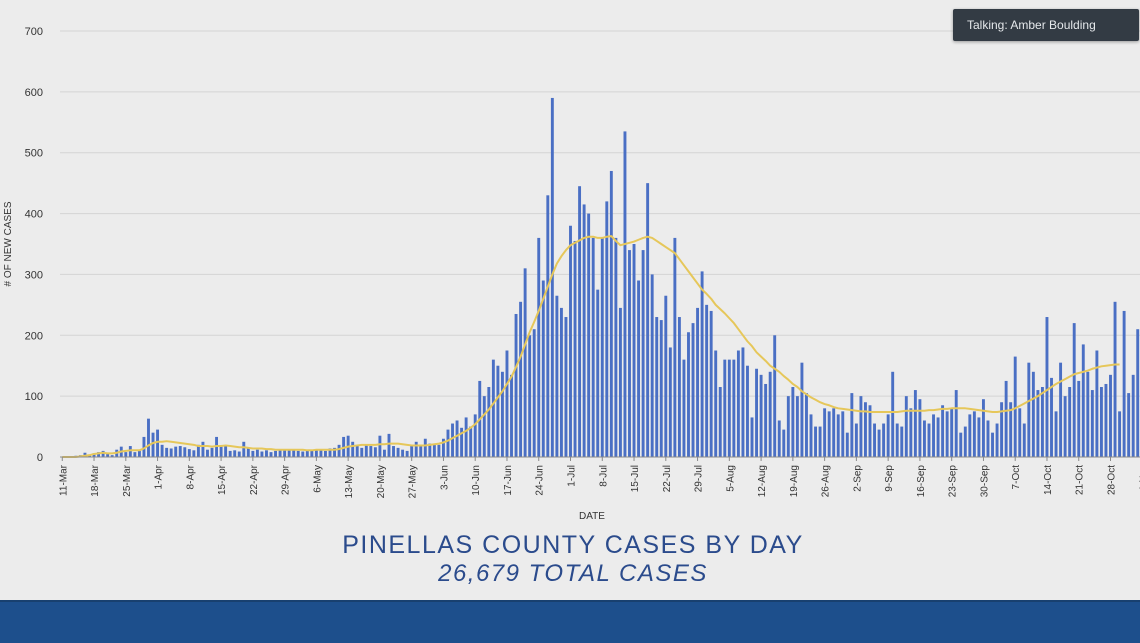  I want to click on x-tick-label: 20-May, so click(381, 481).